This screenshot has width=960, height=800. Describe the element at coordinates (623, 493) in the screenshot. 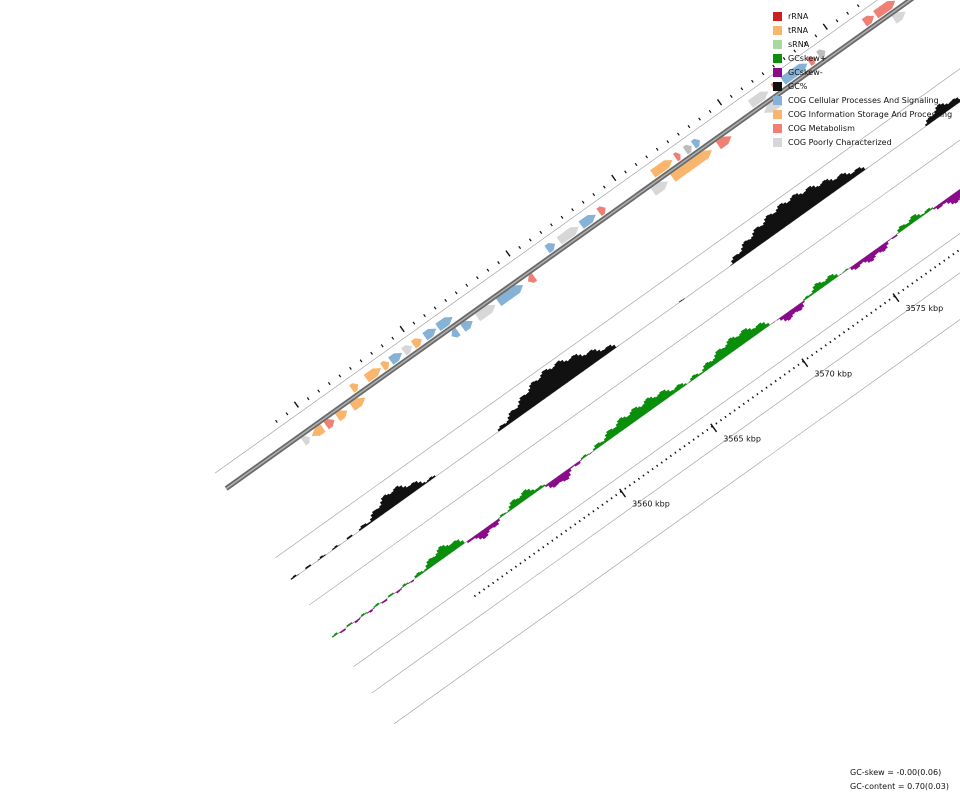

I see `ruler-major-tick` at that location.